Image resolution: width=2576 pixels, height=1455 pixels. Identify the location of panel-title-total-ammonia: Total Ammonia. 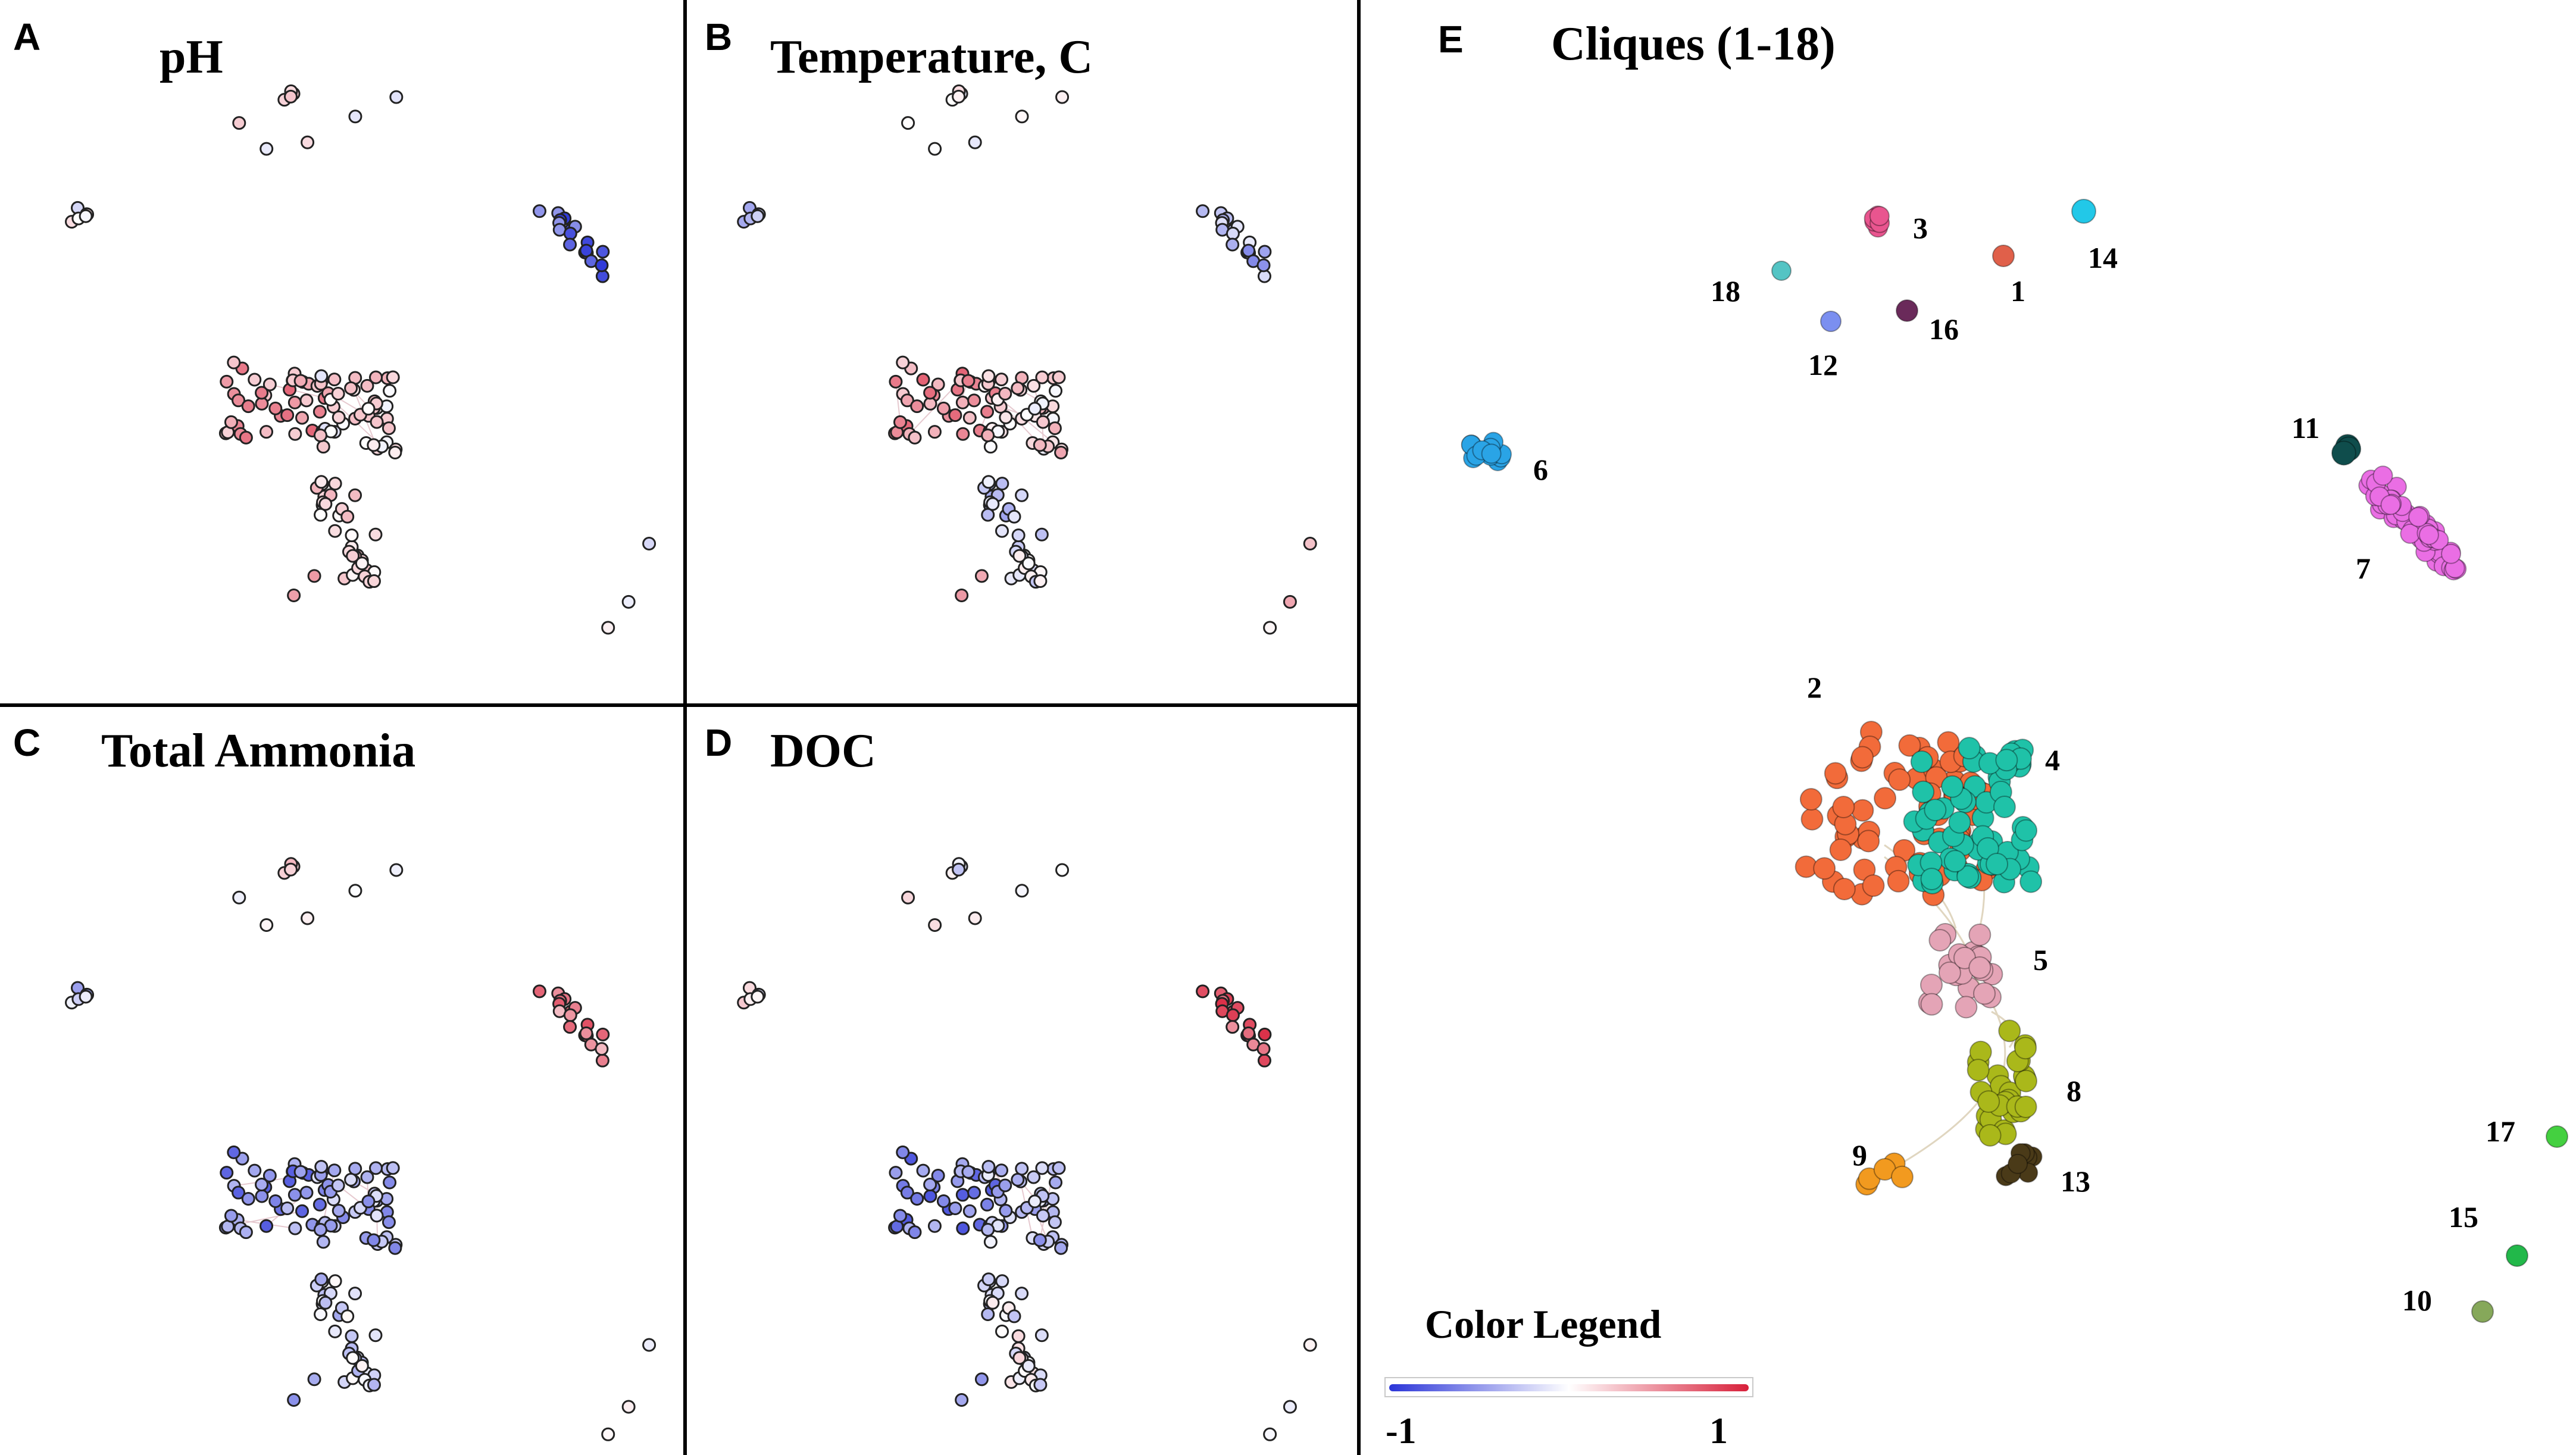
(258, 751).